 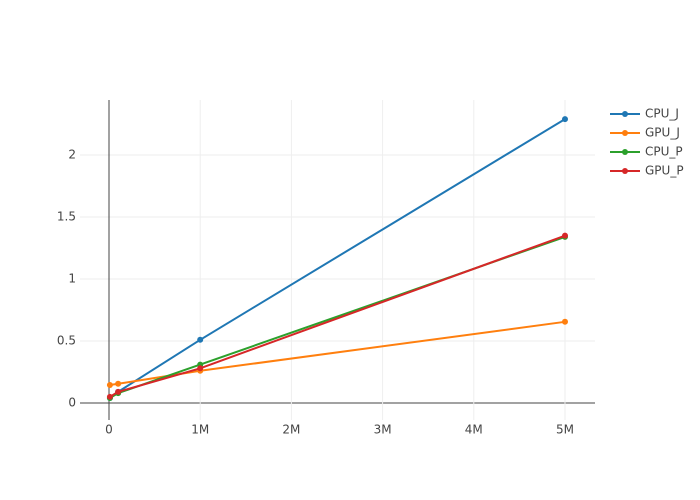 I want to click on x-tick-label: 4M, so click(x=474, y=430).